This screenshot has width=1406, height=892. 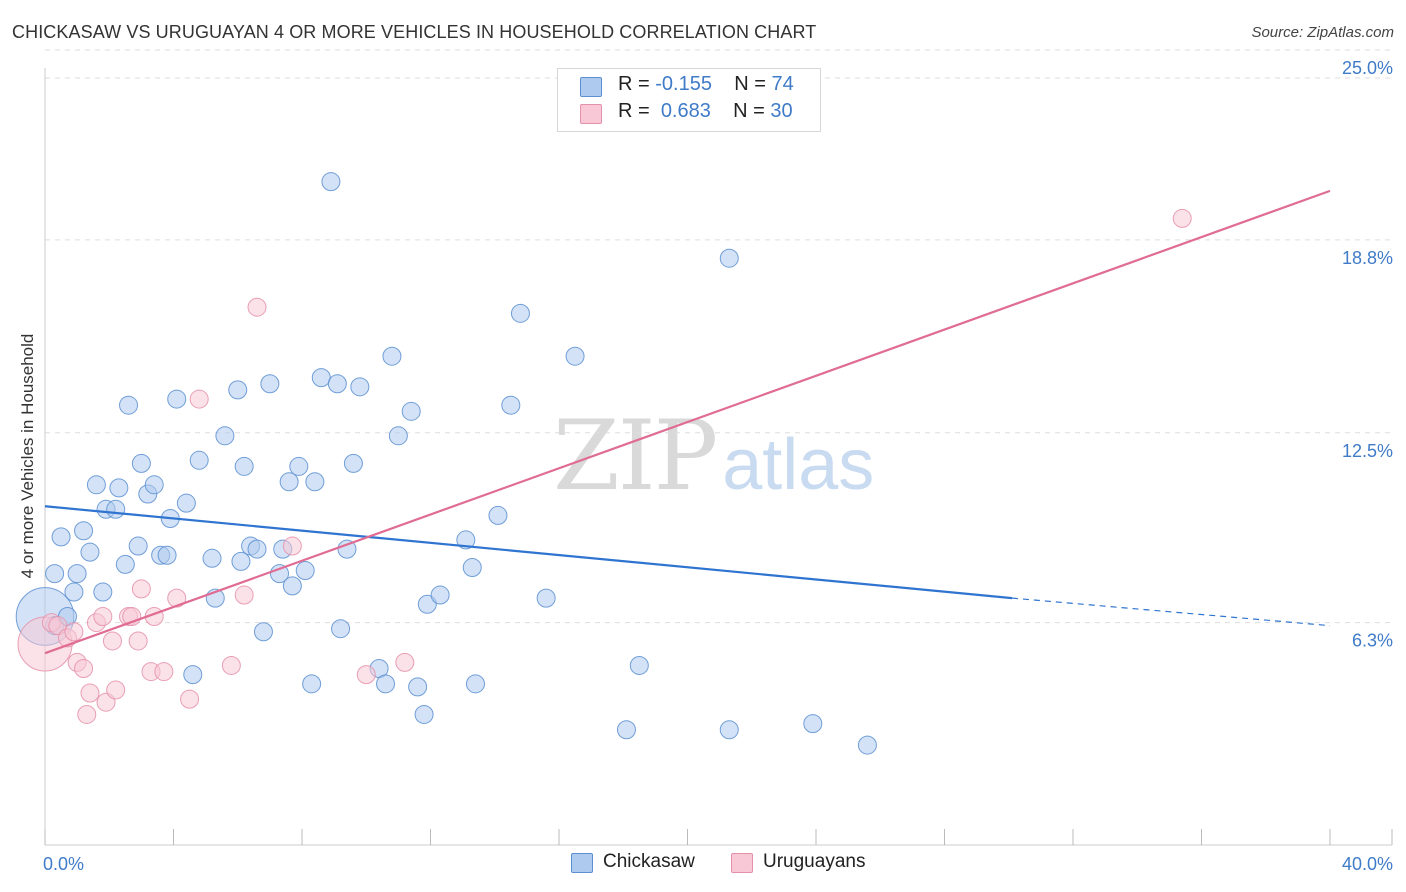 I want to click on legend-r-value: 0.683, so click(x=685, y=111).